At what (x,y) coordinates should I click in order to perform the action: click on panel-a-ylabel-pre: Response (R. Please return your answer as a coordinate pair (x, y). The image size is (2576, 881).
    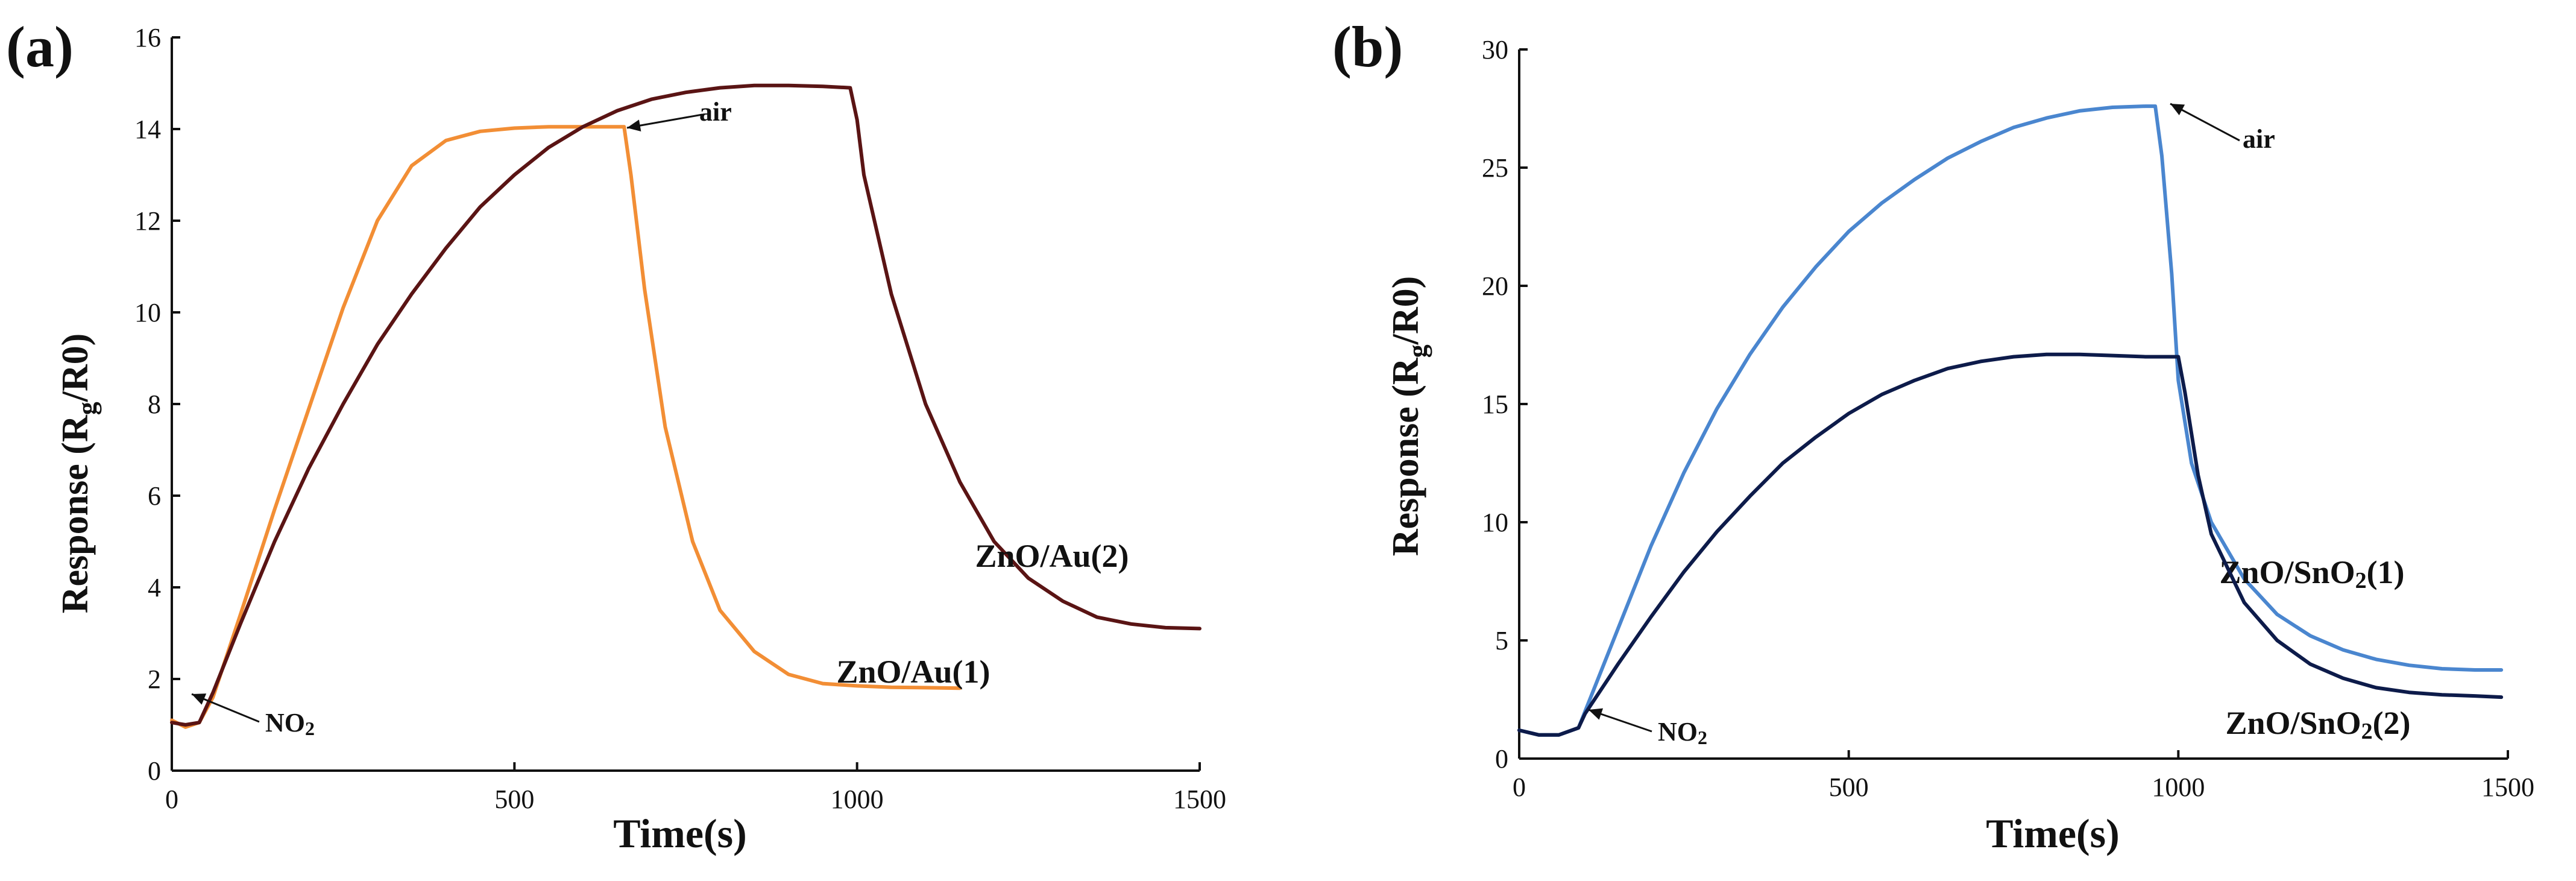
    Looking at the image, I should click on (75, 513).